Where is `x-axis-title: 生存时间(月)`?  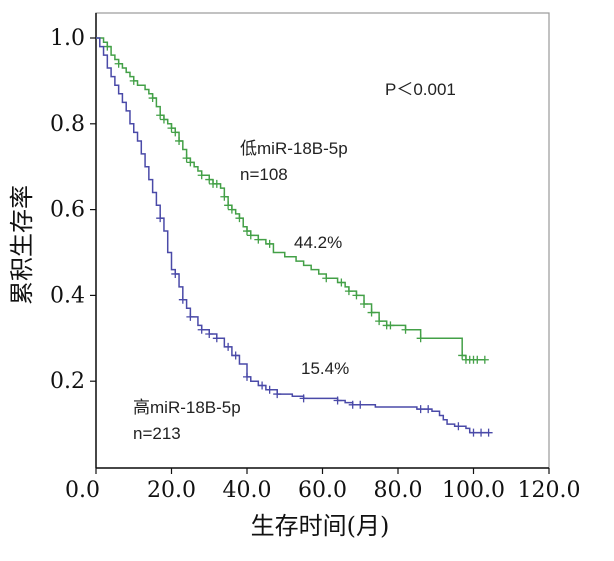
x-axis-title: 生存时间(月) is located at coordinates (320, 526).